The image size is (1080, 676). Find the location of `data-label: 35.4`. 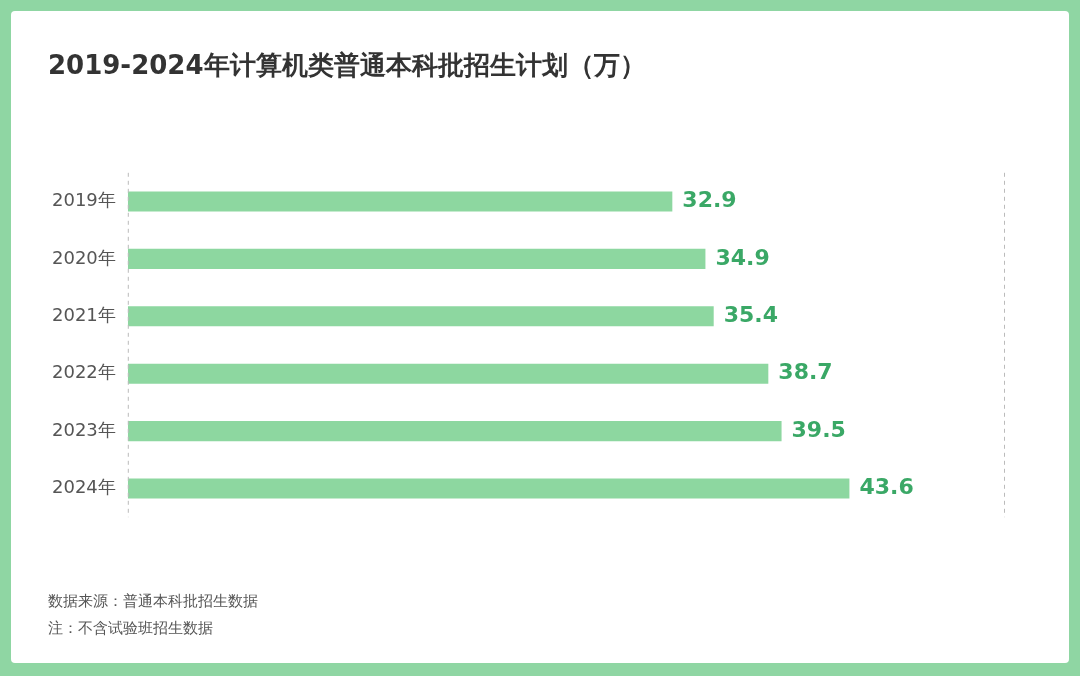

data-label: 35.4 is located at coordinates (750, 315).